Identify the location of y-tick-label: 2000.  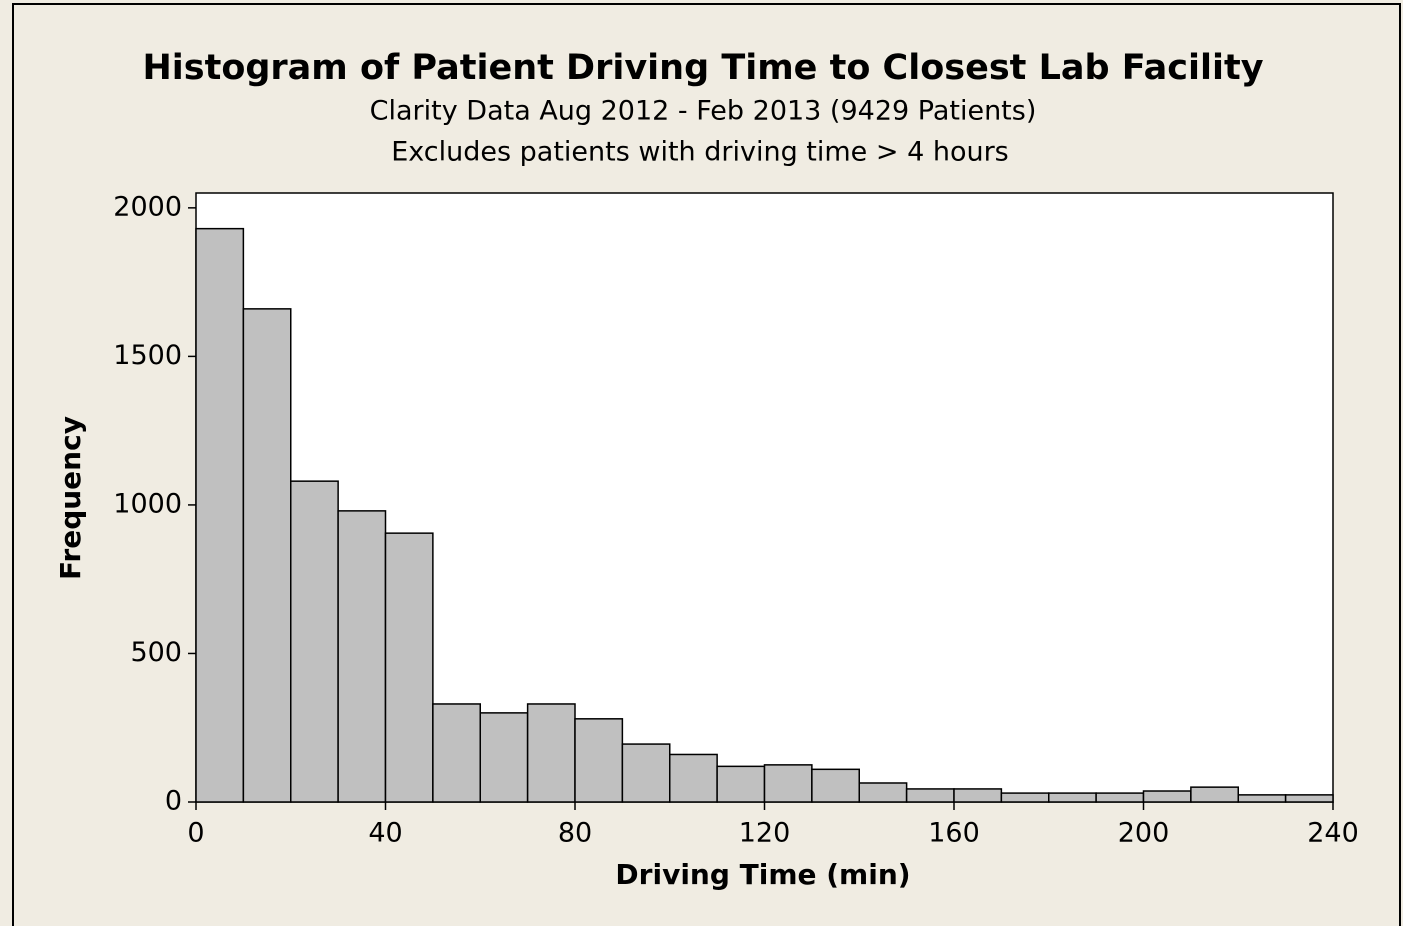
(147, 206).